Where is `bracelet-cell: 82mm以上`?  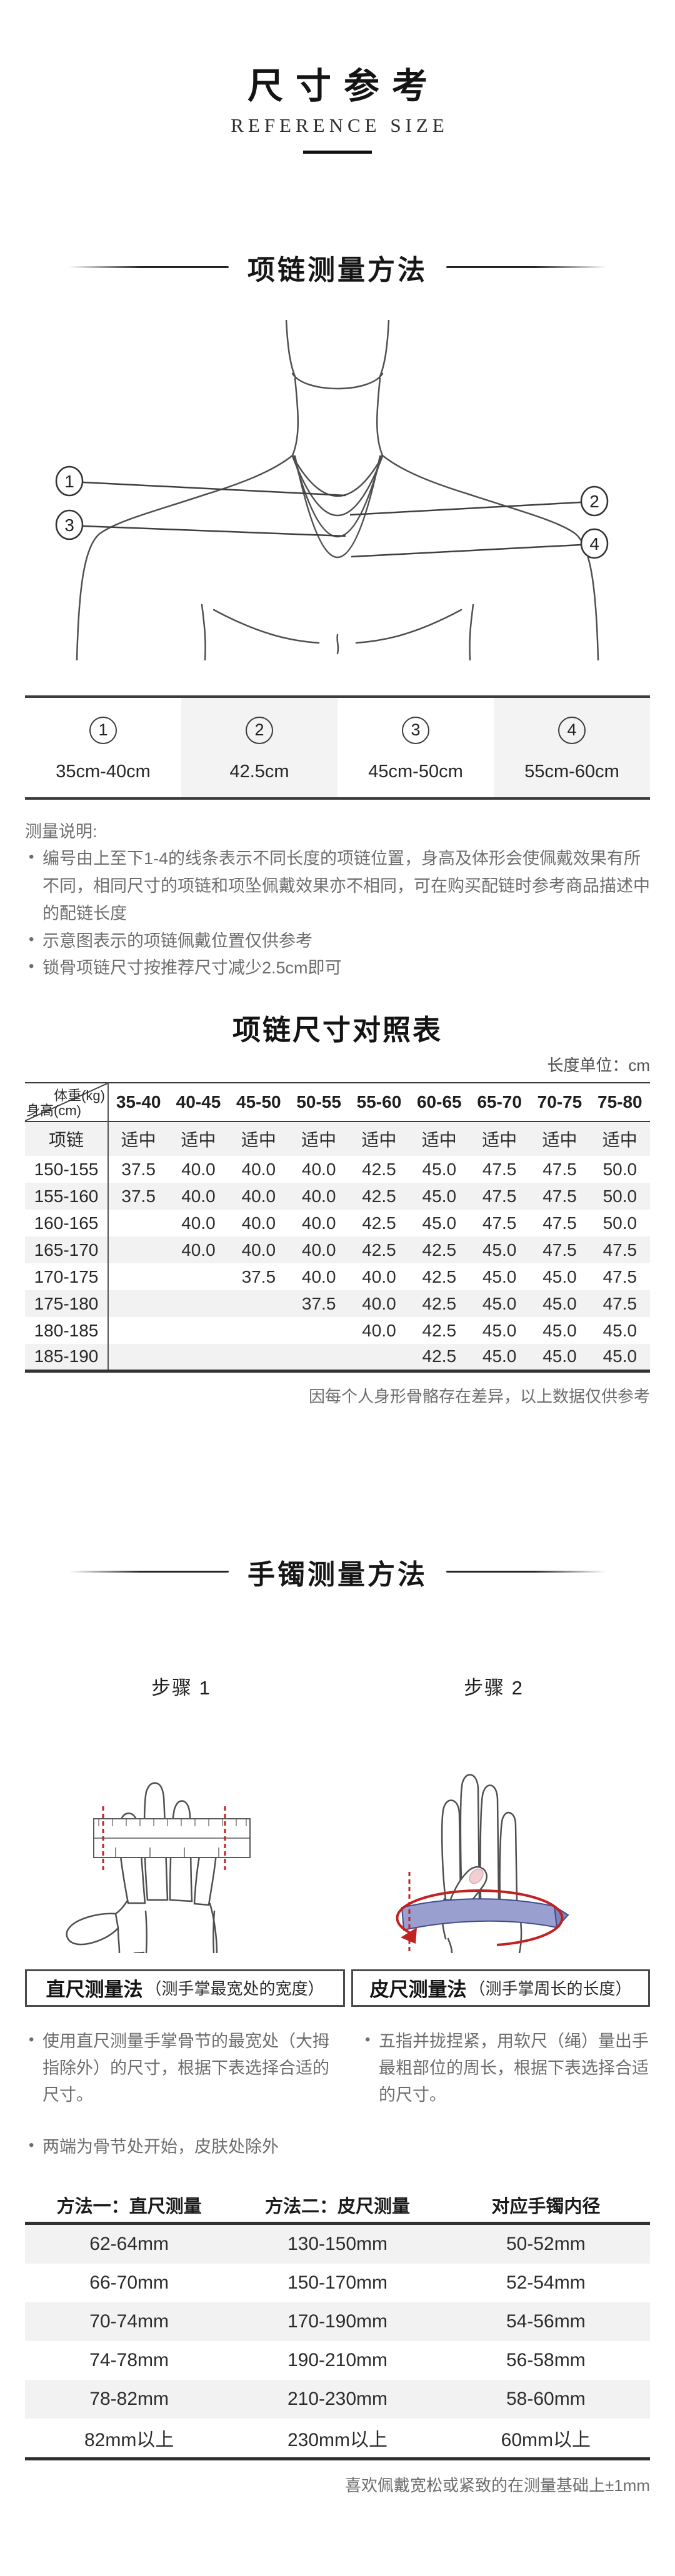 bracelet-cell: 82mm以上 is located at coordinates (129, 2441).